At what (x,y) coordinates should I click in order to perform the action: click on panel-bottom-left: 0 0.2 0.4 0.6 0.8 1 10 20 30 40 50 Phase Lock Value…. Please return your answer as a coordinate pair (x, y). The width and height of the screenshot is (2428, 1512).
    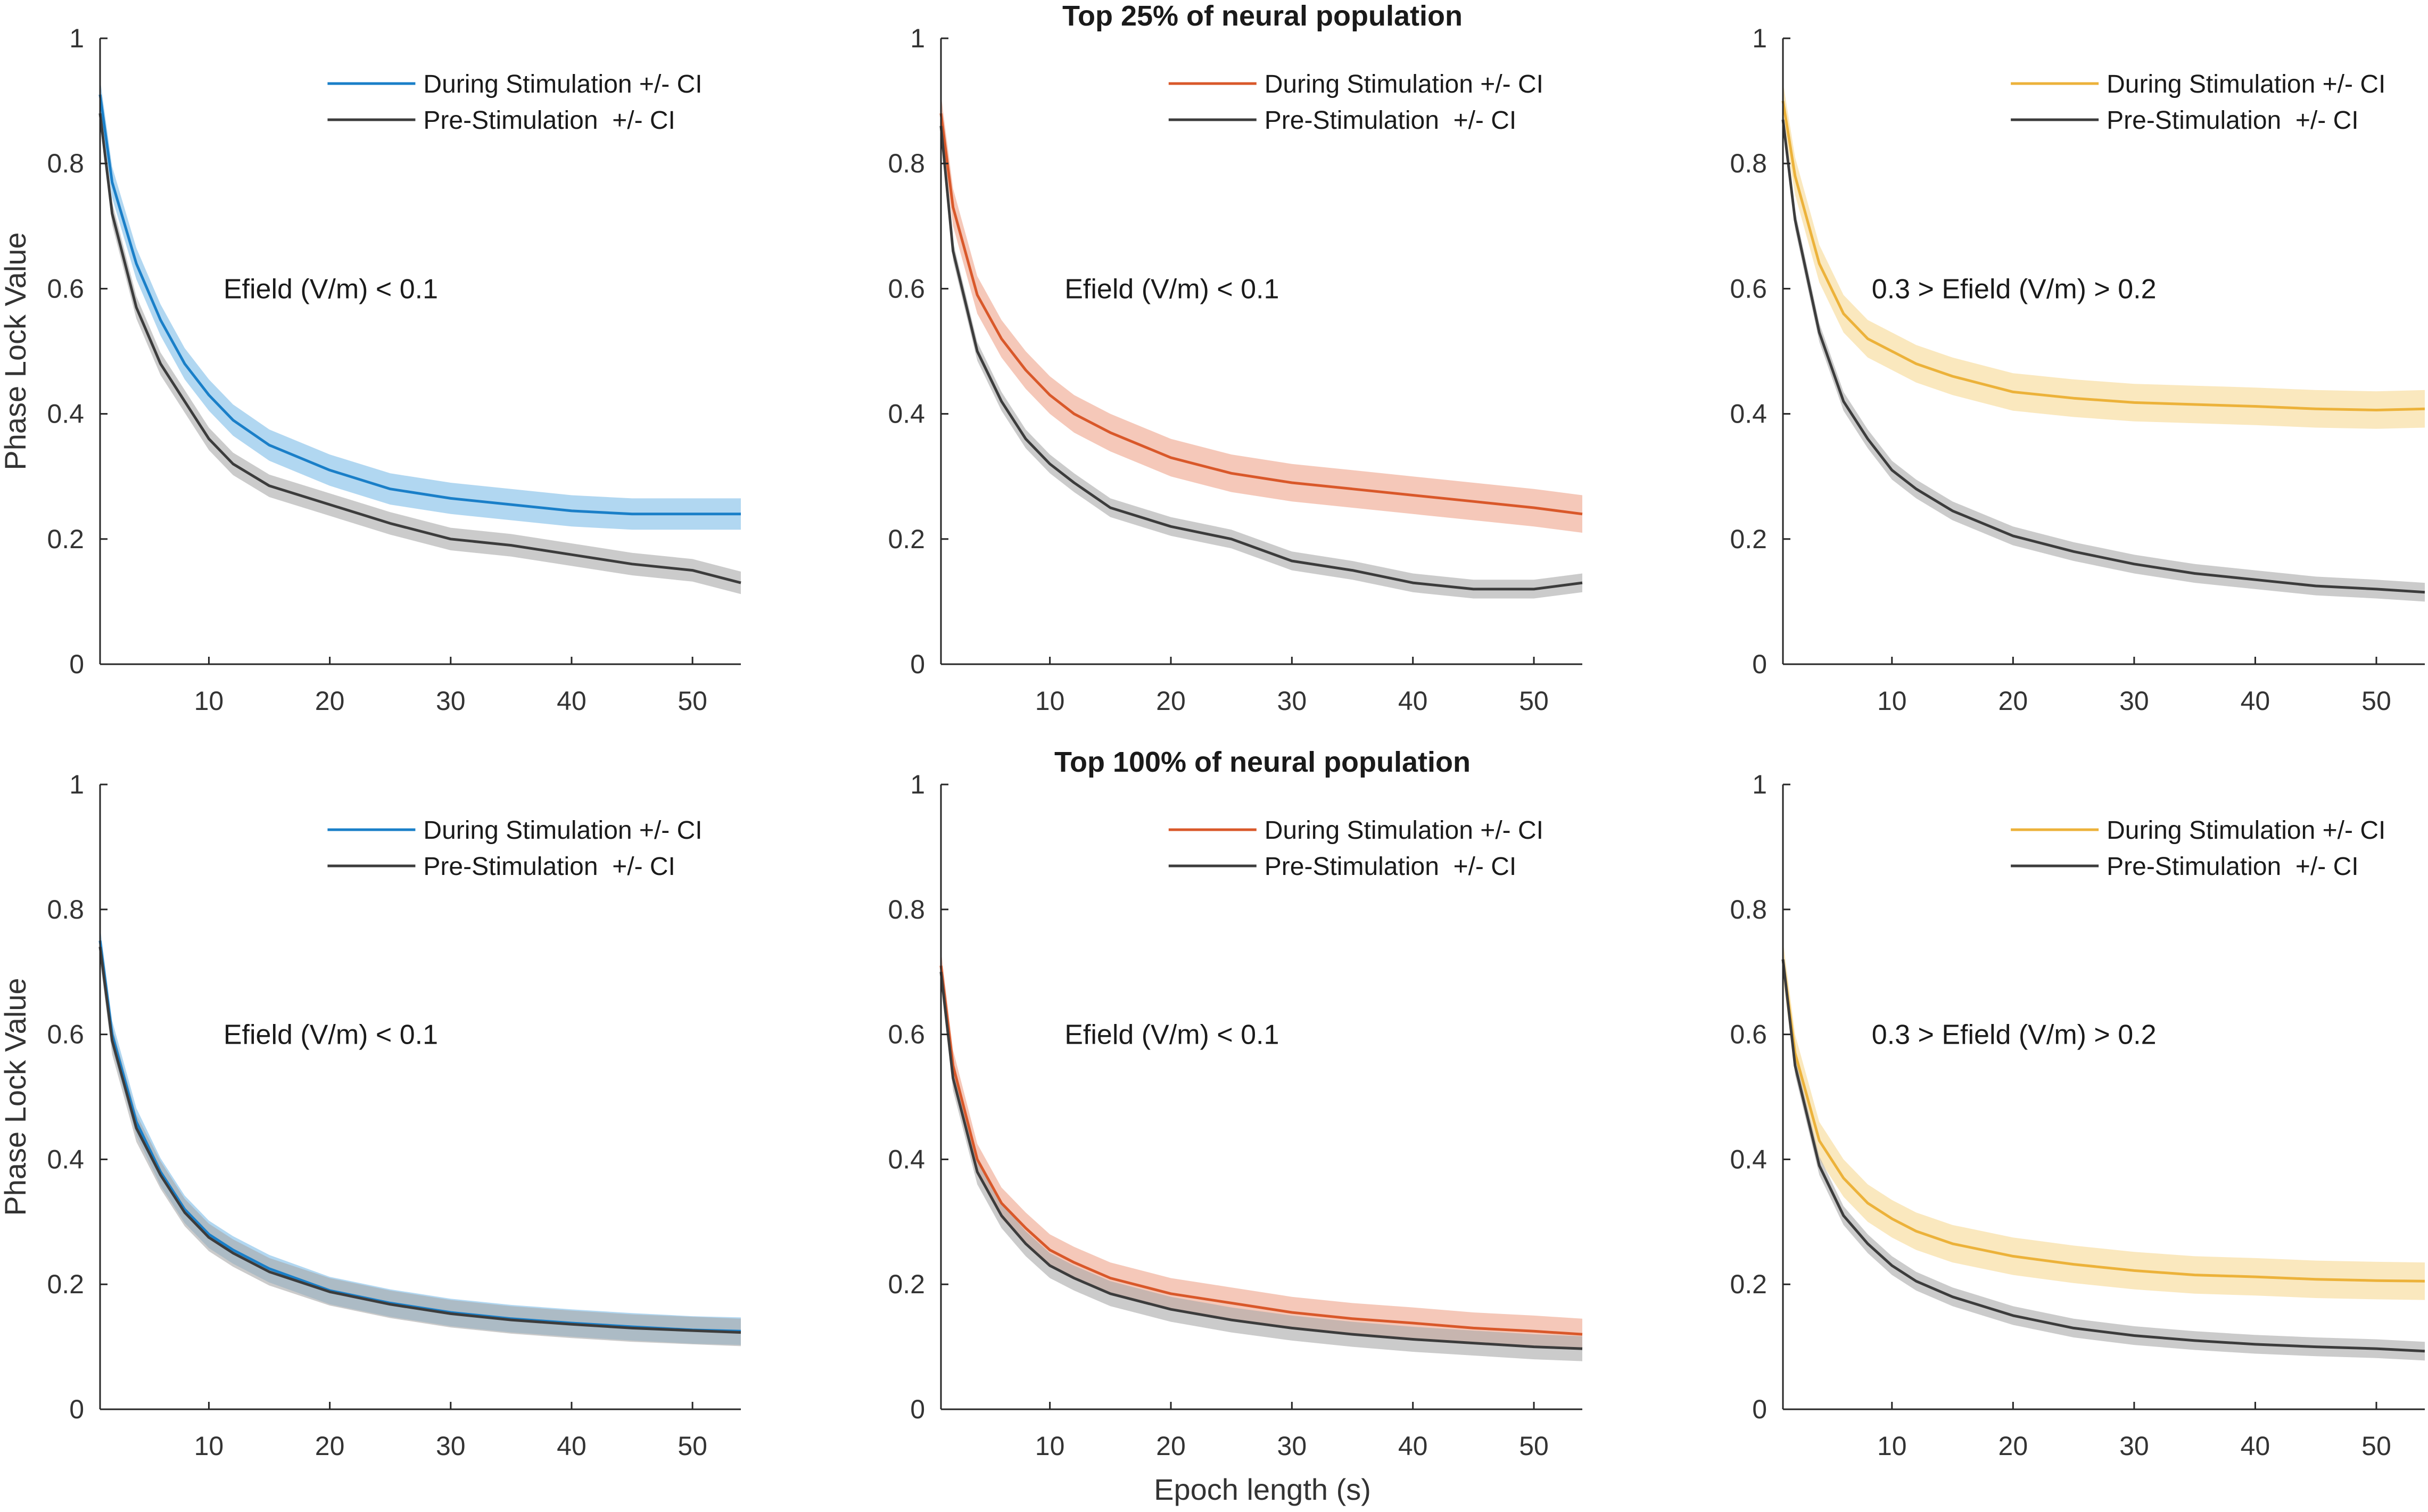
    Looking at the image, I should click on (370, 1116).